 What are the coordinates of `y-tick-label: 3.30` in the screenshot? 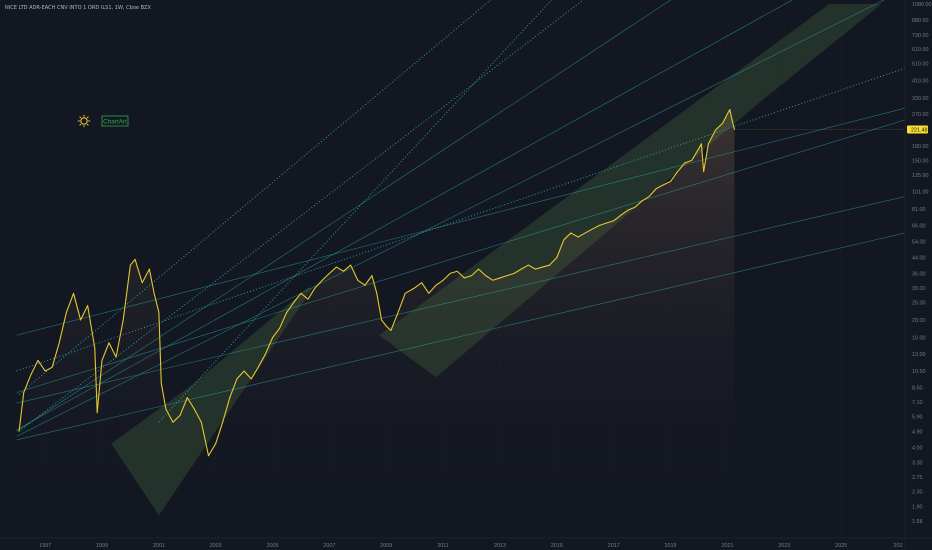 It's located at (917, 464).